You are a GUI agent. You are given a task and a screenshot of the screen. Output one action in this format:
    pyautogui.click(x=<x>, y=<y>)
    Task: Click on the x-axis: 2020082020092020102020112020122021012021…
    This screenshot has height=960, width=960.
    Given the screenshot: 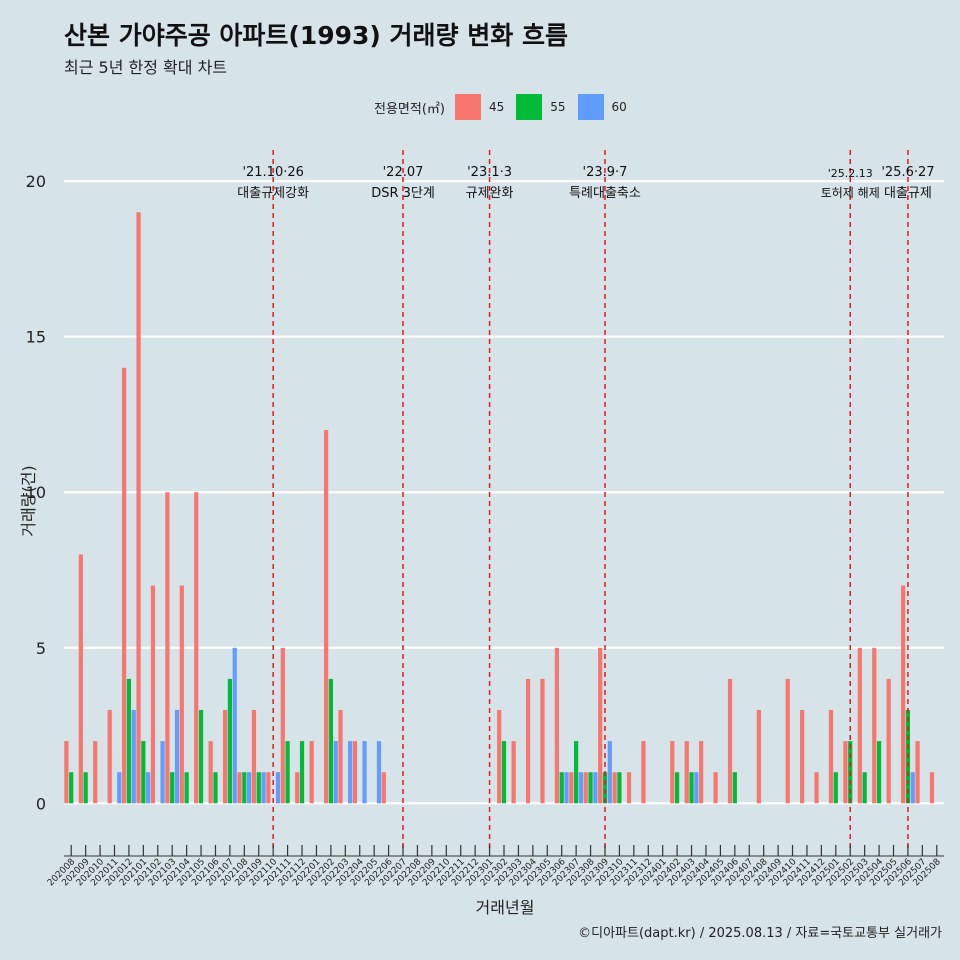 What is the action you would take?
    pyautogui.click(x=495, y=866)
    